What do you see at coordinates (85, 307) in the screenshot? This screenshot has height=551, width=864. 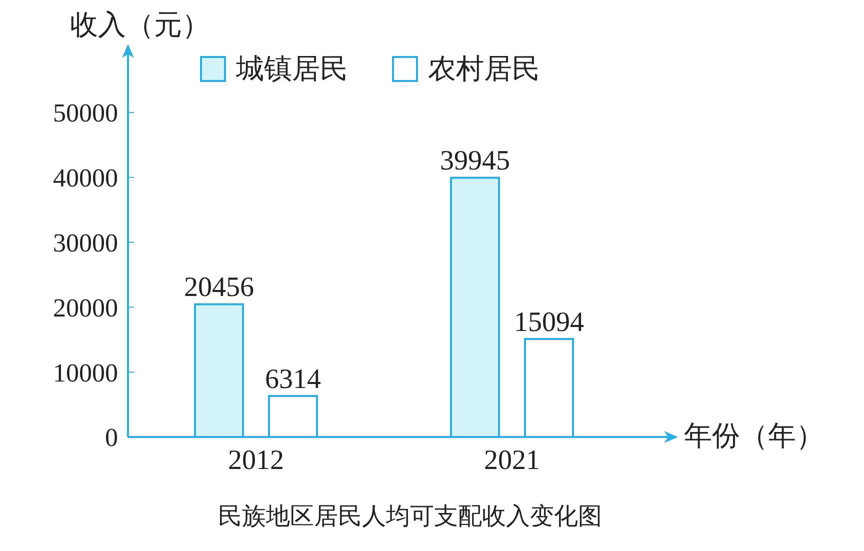 I see `y-tick-label: 20000` at bounding box center [85, 307].